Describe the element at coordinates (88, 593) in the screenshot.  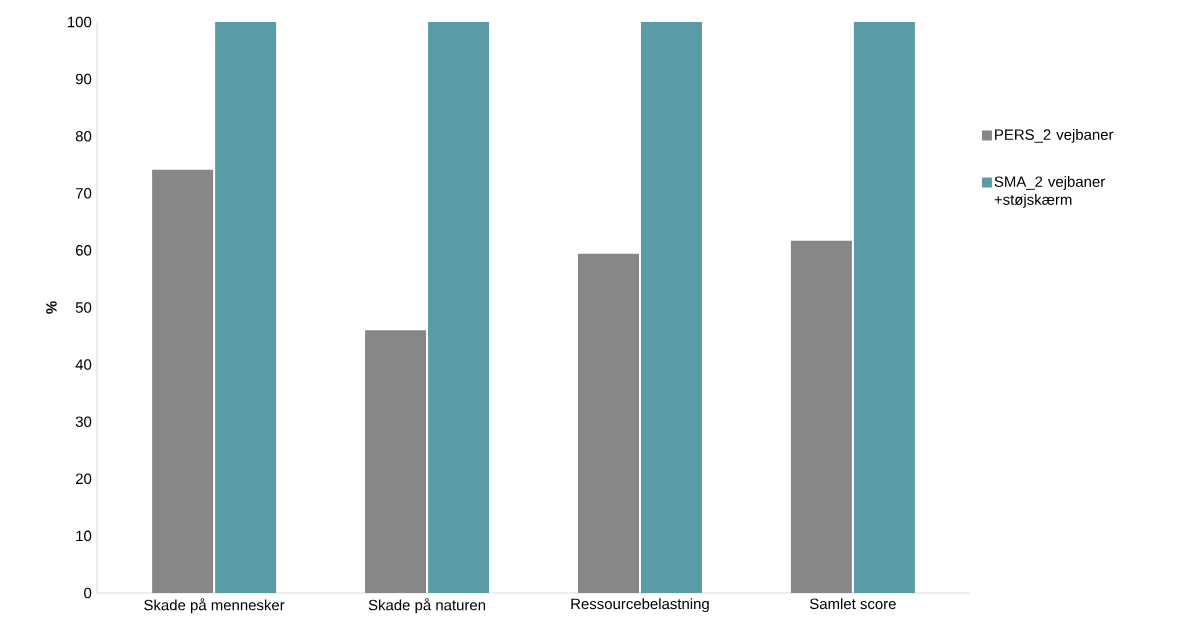
I see `y-tick-label: 0` at that location.